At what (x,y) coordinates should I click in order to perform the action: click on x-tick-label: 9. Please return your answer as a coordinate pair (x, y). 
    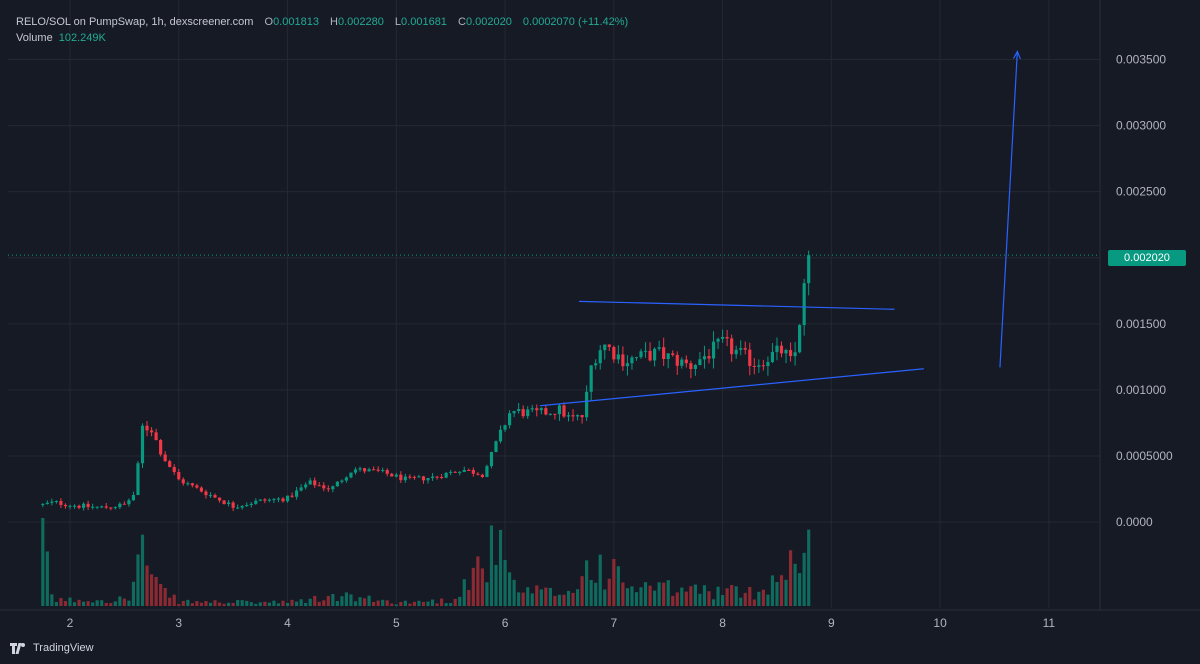
    Looking at the image, I should click on (831, 623).